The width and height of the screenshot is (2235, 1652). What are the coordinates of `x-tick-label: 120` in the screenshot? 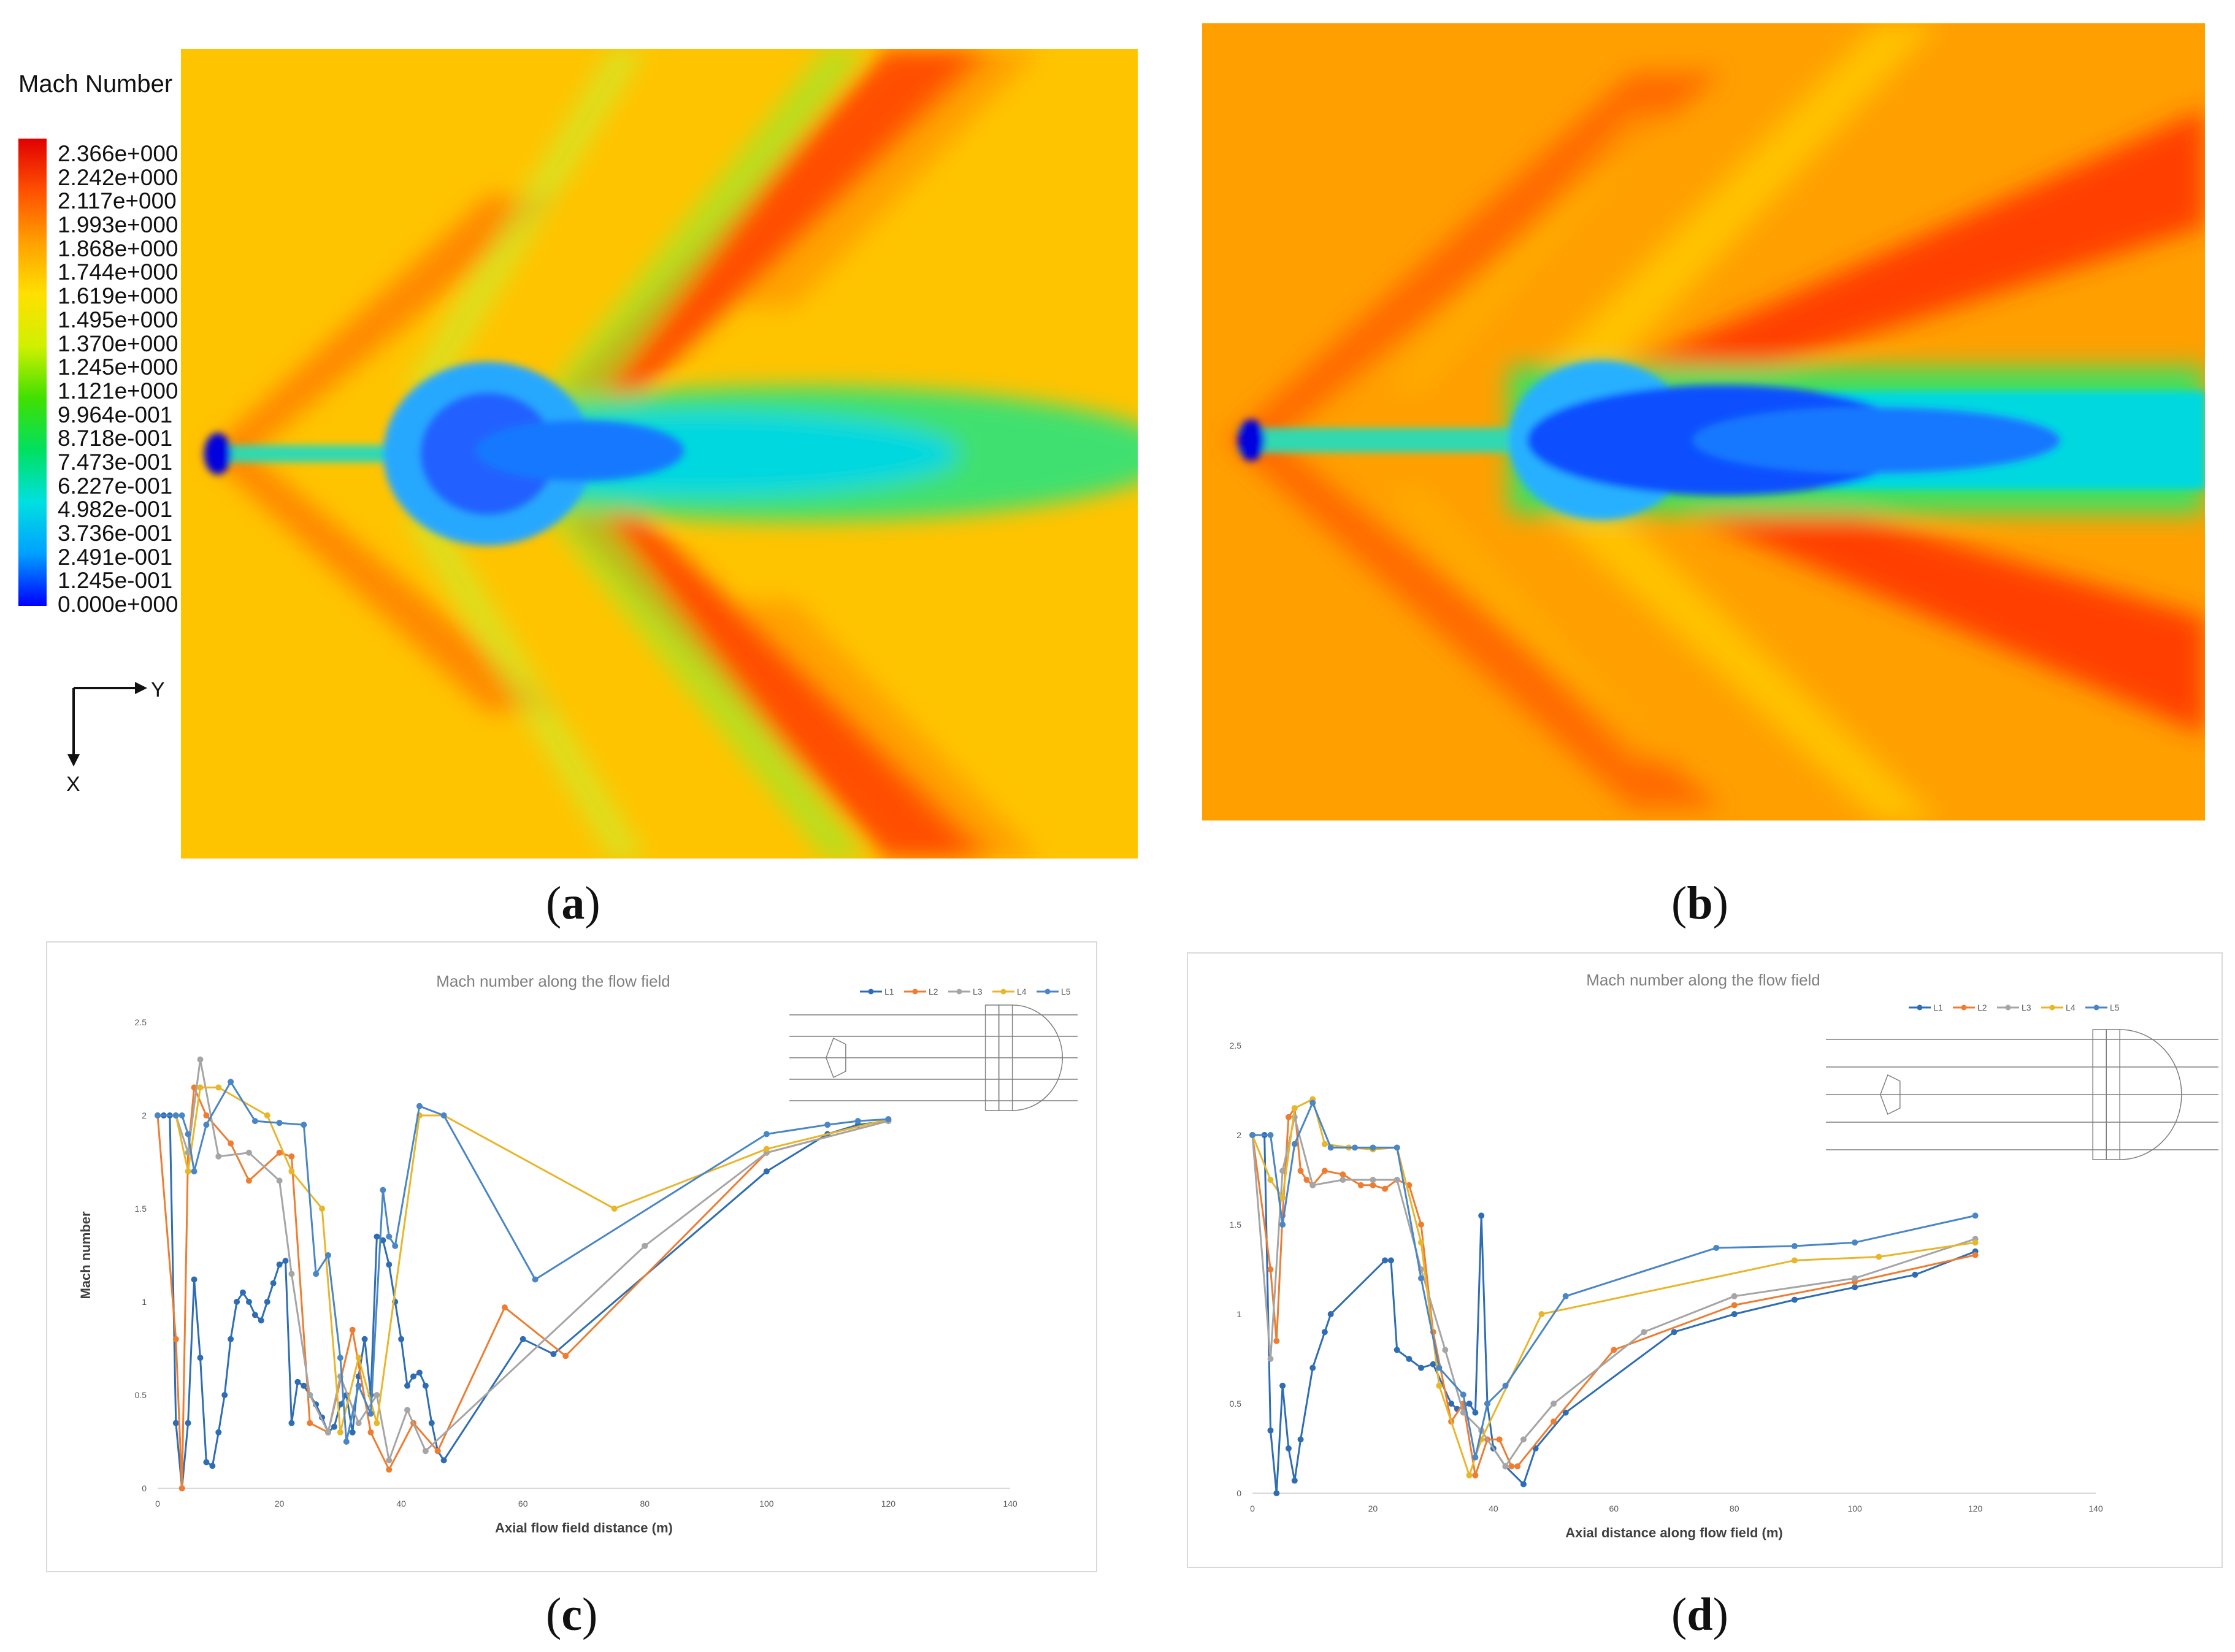 It's located at (889, 1504).